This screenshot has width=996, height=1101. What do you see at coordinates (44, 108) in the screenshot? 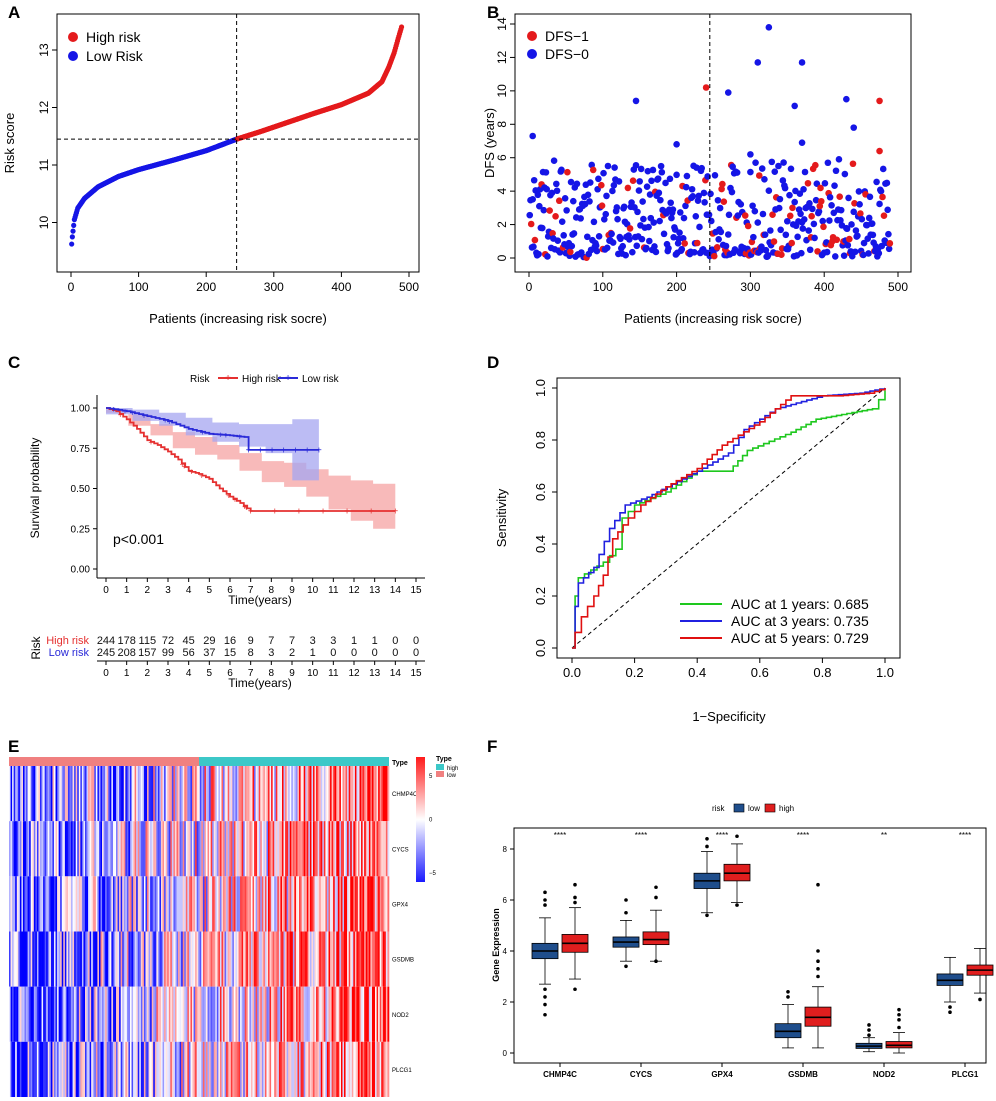
I see `a-ytick-label: 12` at bounding box center [44, 108].